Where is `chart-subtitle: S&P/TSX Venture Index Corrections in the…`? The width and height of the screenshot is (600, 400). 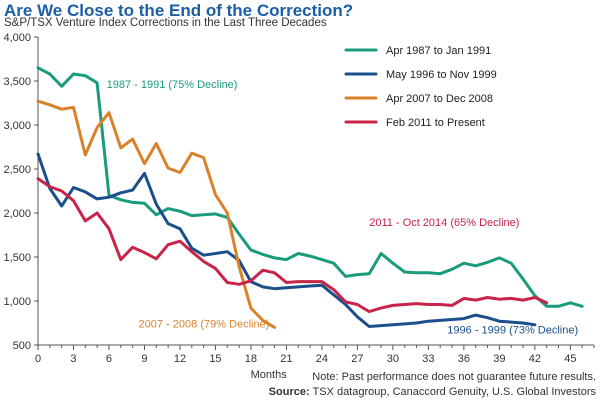 chart-subtitle: S&P/TSX Venture Index Corrections in the… is located at coordinates (165, 23).